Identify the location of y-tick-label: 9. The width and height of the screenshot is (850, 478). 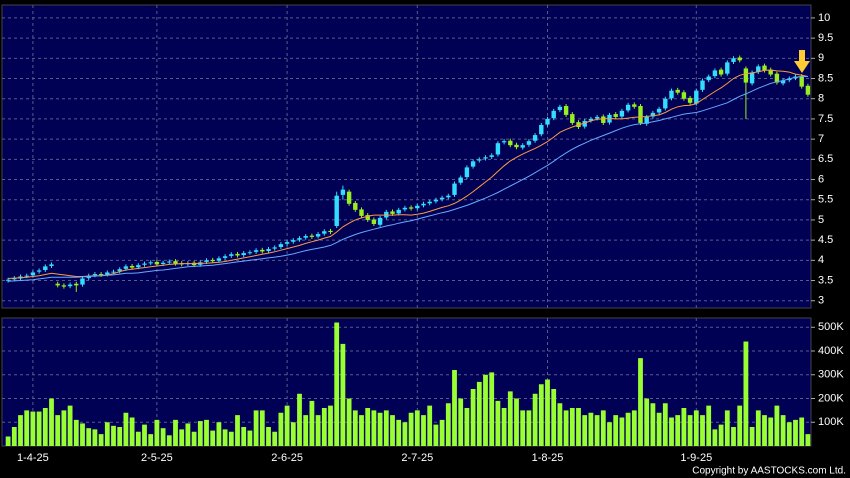
(821, 58).